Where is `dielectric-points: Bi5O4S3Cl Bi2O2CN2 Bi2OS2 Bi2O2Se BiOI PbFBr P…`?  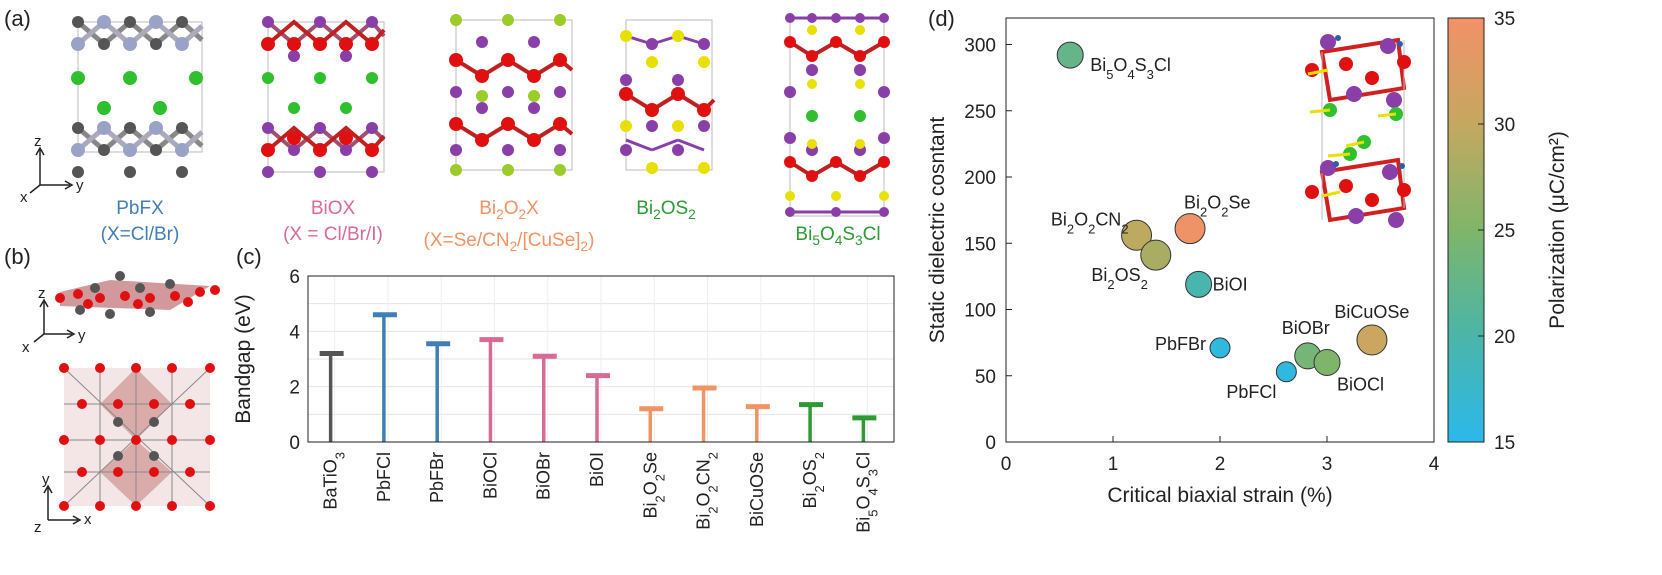
dielectric-points: Bi5O4S3Cl Bi2O2CN2 Bi2OS2 Bi2O2Se BiOI PbFBr P… is located at coordinates (1230, 221).